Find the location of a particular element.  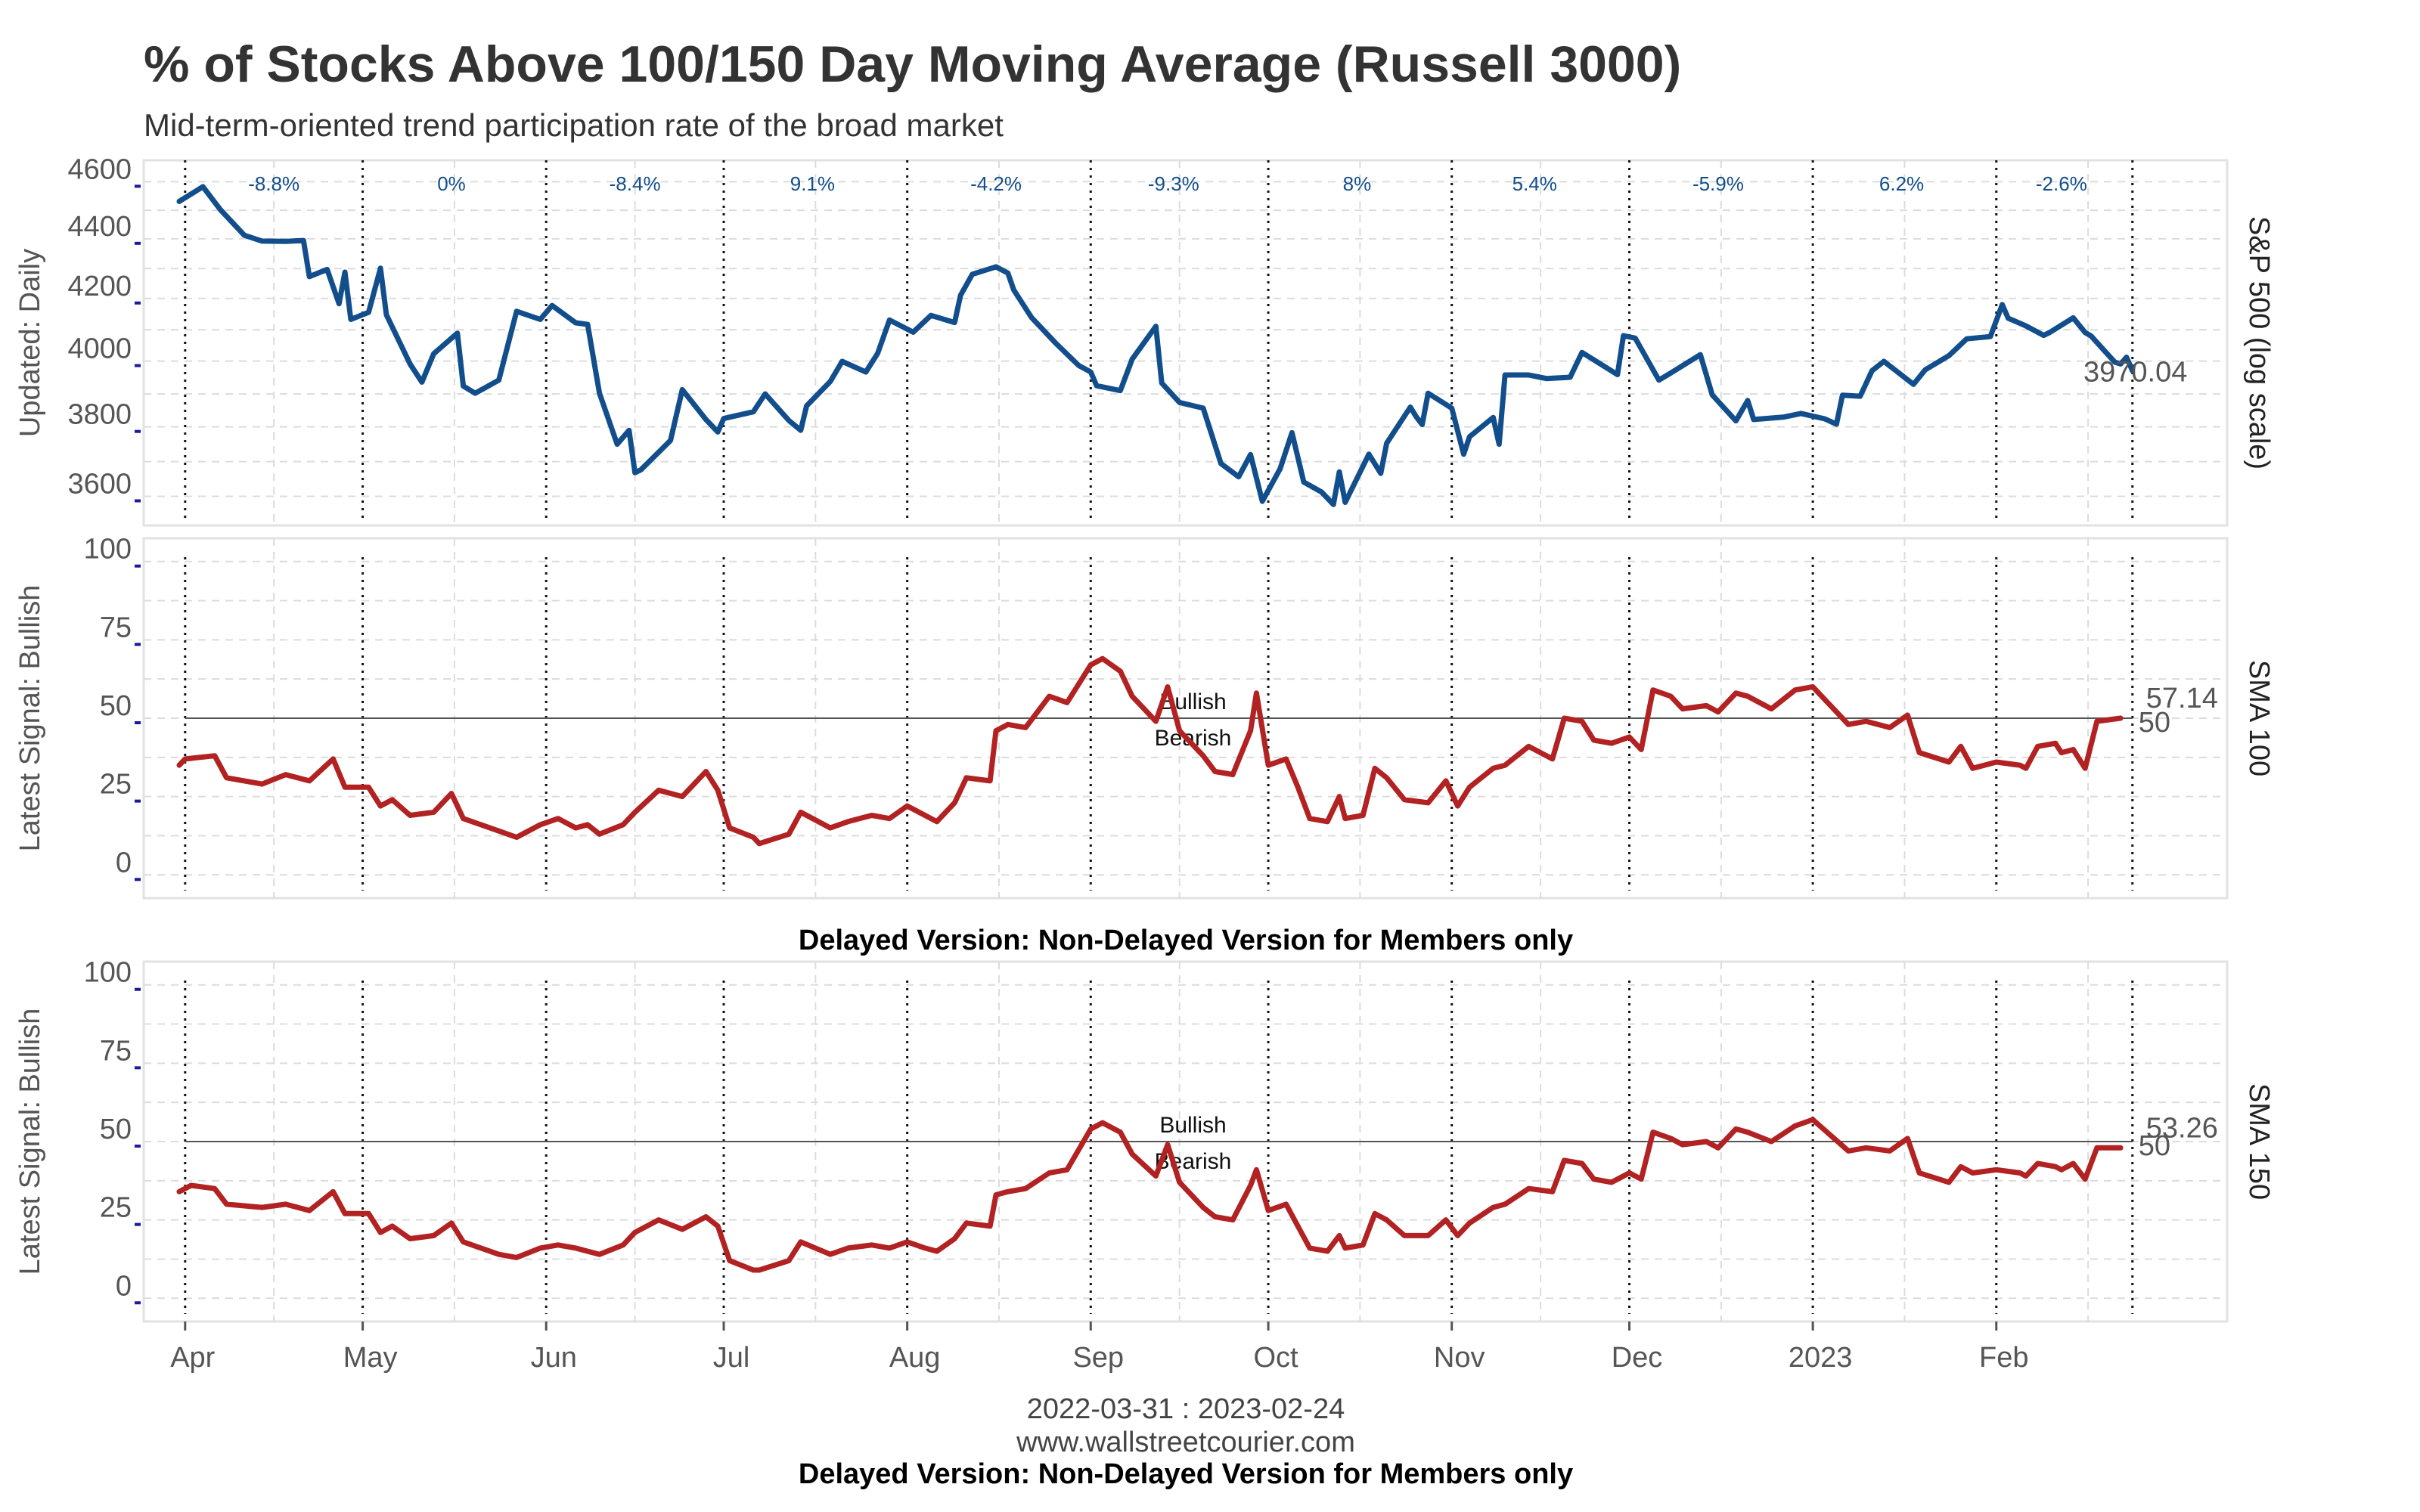

footer-site: www.wallstreetcourier.com is located at coordinates (1185, 1442).